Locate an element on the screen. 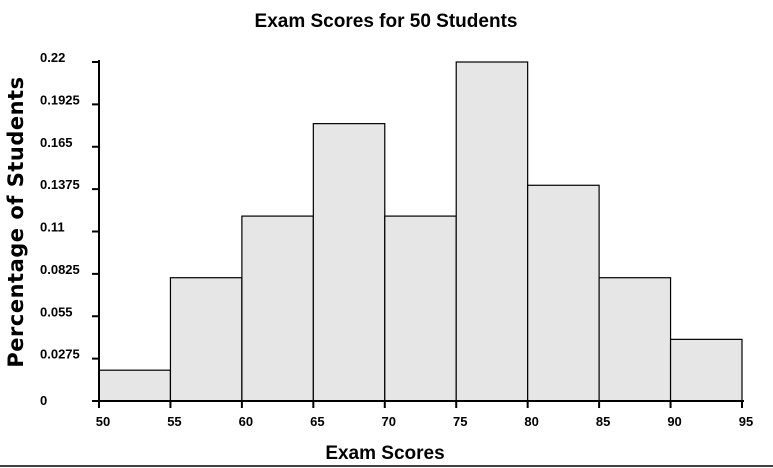  y-tick-label: 0.11 is located at coordinates (52, 227).